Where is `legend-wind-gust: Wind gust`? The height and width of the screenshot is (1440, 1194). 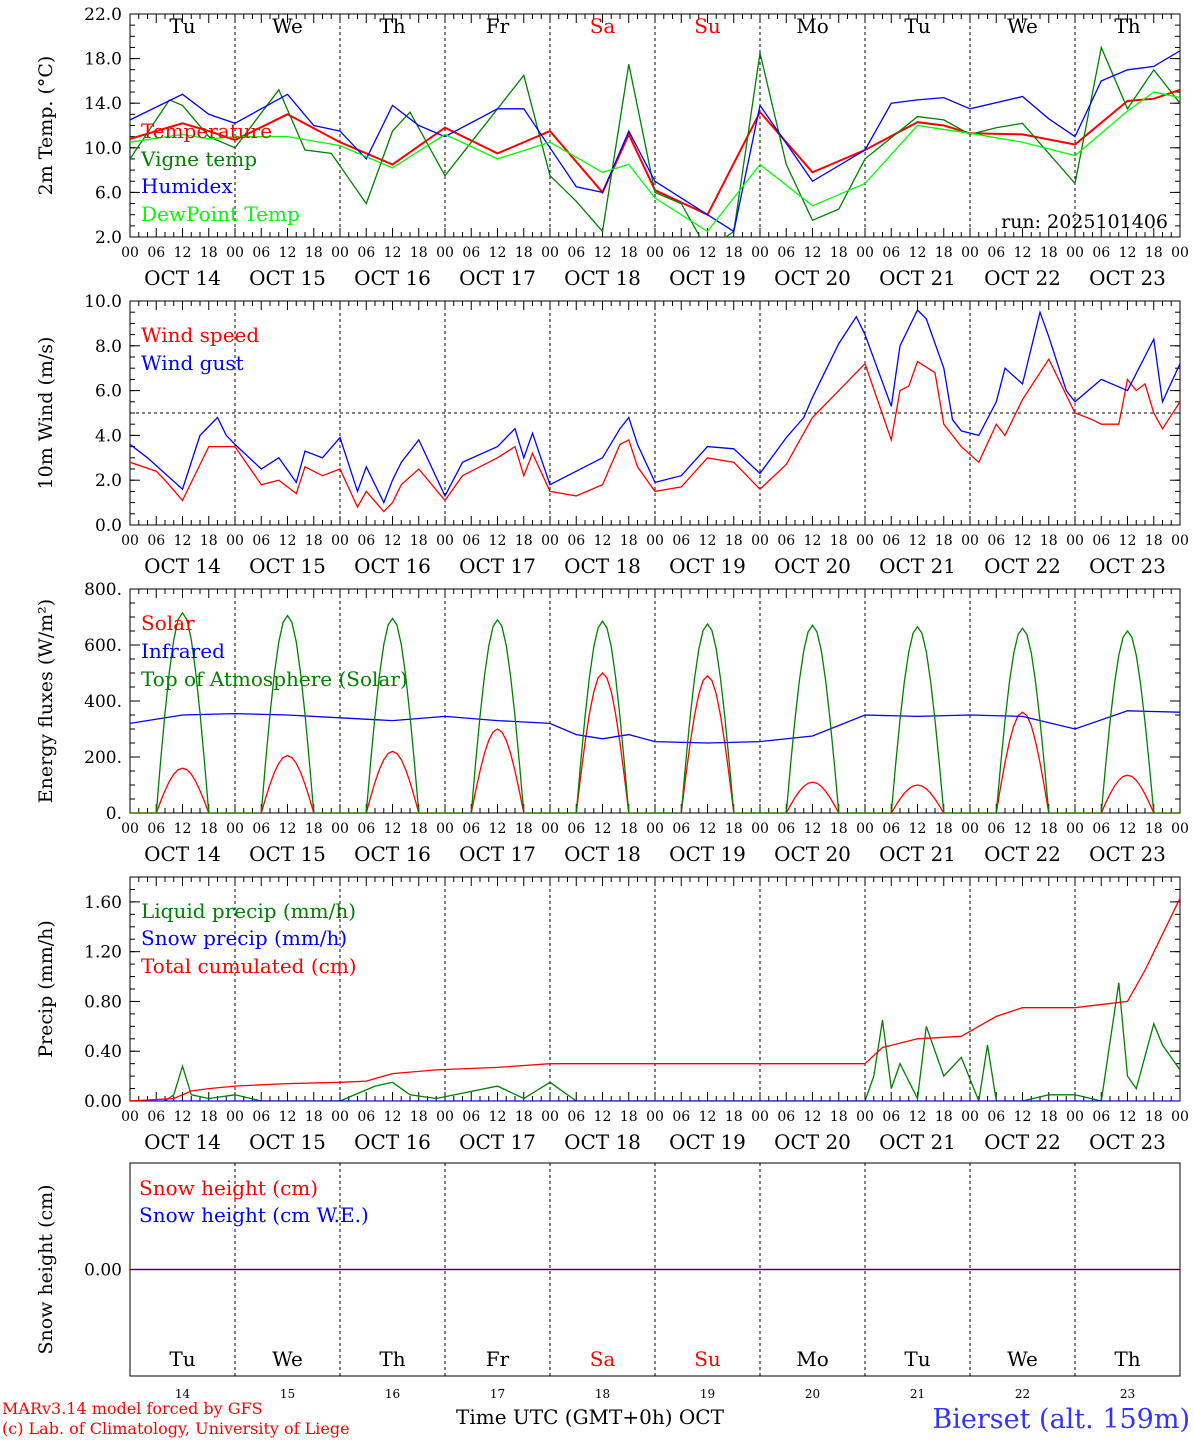
legend-wind-gust: Wind gust is located at coordinates (192, 363).